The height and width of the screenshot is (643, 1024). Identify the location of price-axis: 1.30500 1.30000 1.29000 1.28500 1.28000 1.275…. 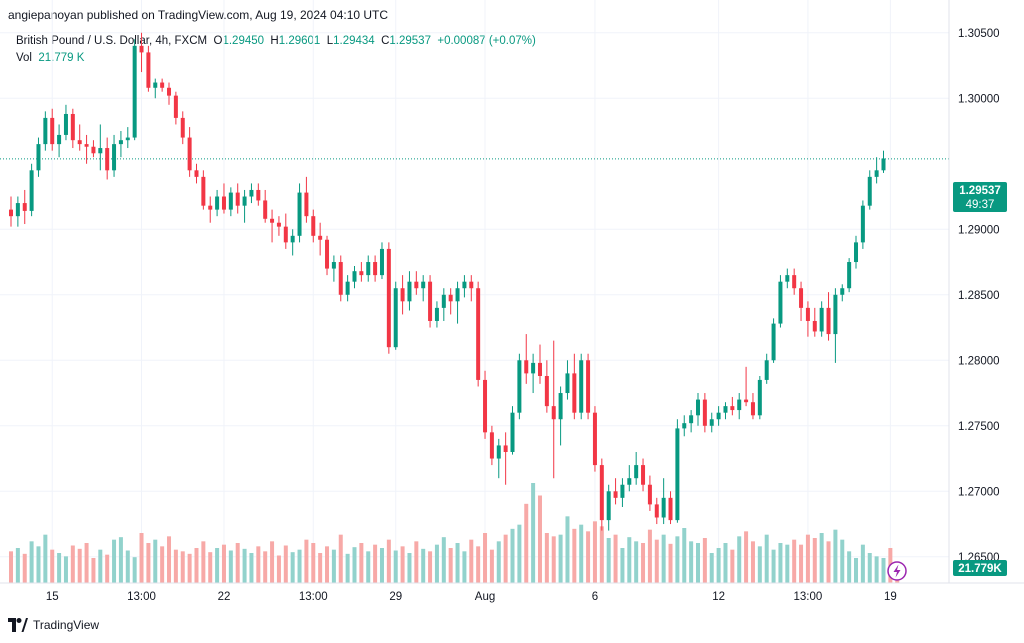
(979, 296).